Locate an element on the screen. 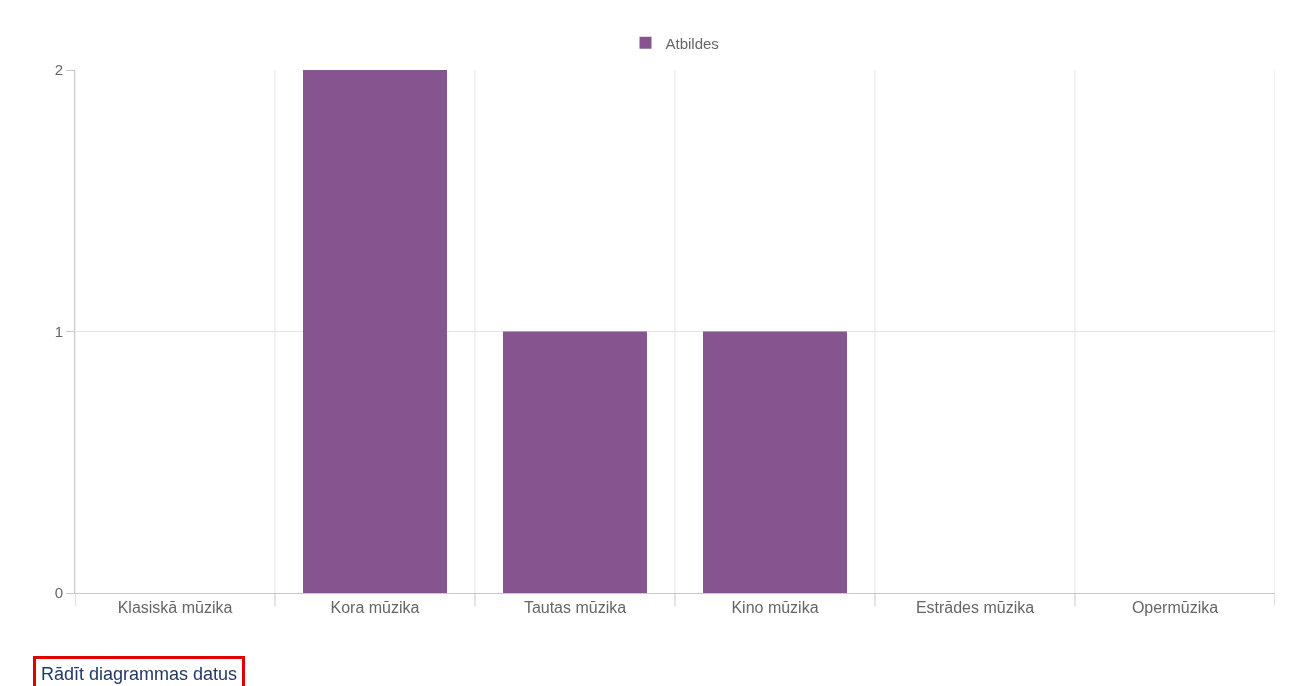 Image resolution: width=1293 pixels, height=686 pixels. x-tick-label: Kino mūzika is located at coordinates (775, 608).